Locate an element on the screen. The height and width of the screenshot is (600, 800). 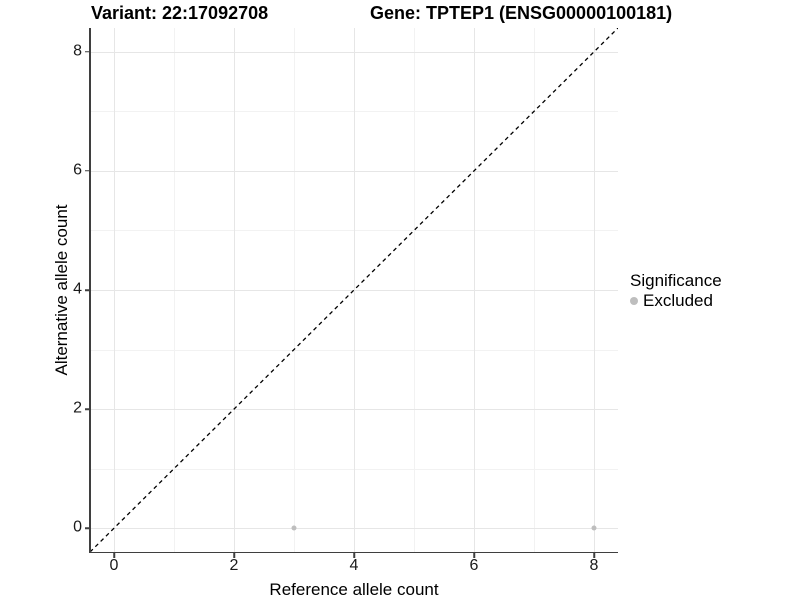
legend-title: Significance is located at coordinates (676, 280).